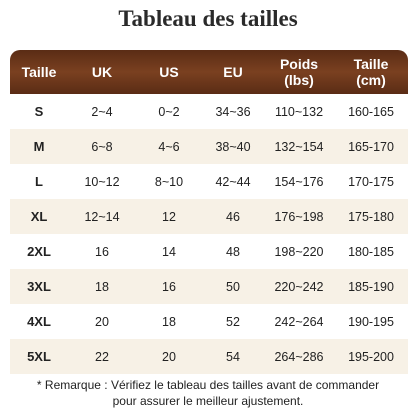 This screenshot has width=416, height=416. I want to click on table-cell: 154~176, so click(299, 181).